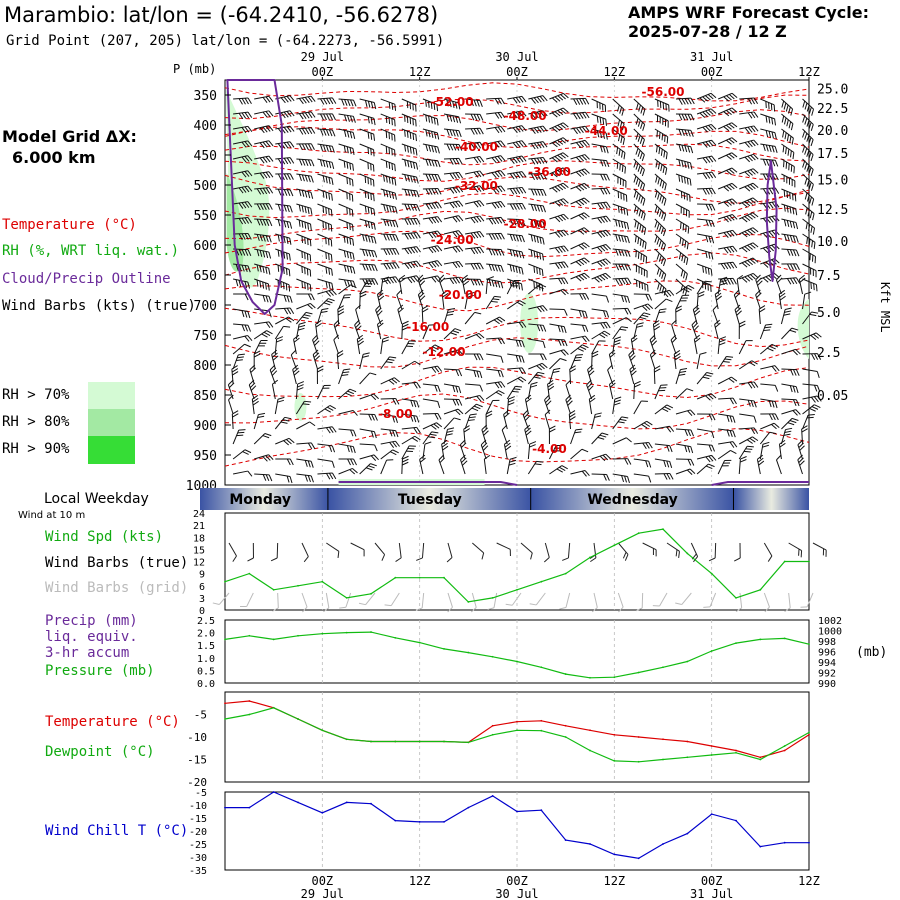 The width and height of the screenshot is (900, 900). I want to click on precip-tick: 0.0, so click(206, 684).